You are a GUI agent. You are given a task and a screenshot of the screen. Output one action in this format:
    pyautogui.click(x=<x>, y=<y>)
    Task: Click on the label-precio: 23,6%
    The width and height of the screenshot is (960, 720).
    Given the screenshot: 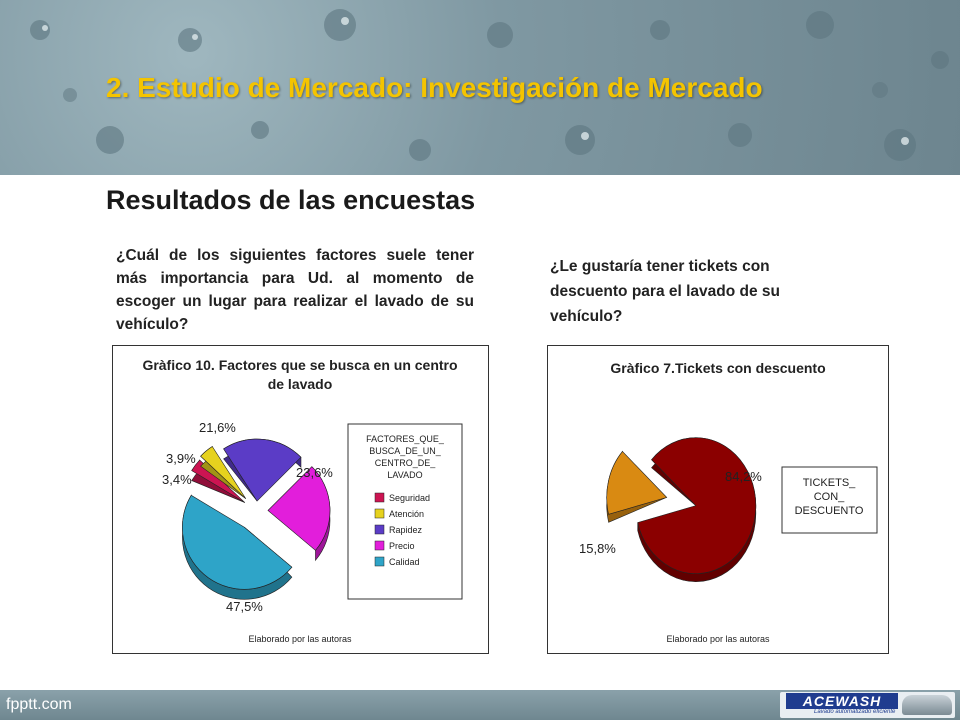 What is the action you would take?
    pyautogui.click(x=314, y=472)
    